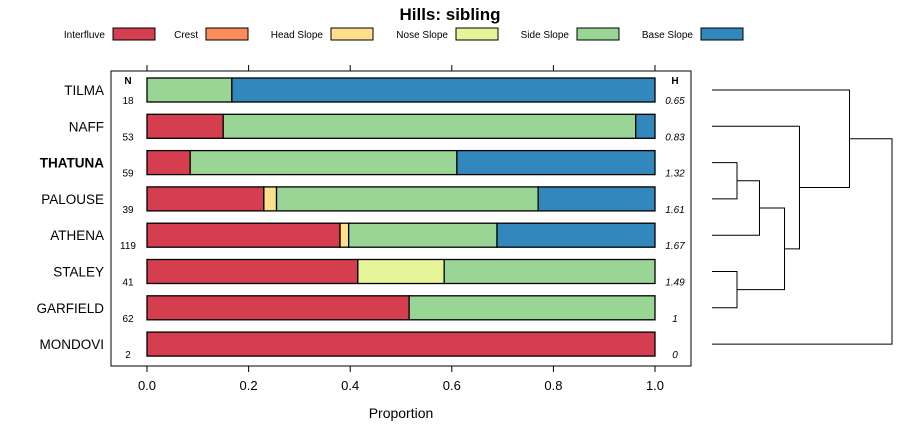 The image size is (900, 440). What do you see at coordinates (675, 246) in the screenshot?
I see `h-value-athena: 1.67` at bounding box center [675, 246].